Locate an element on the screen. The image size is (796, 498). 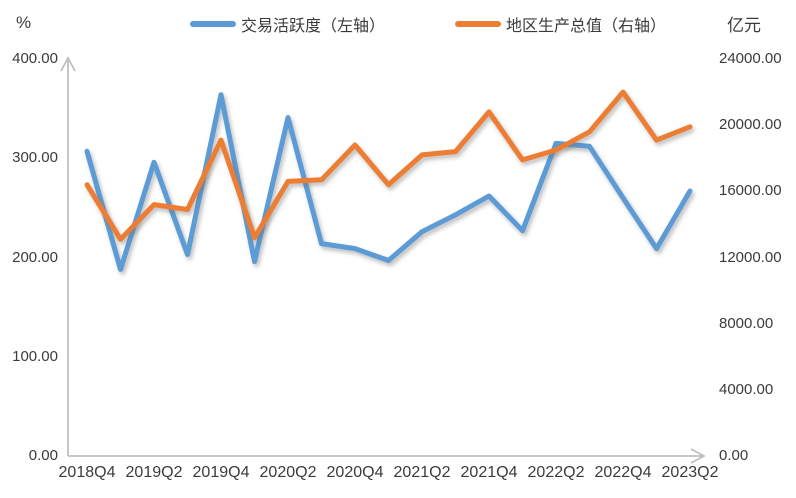
right-axis-tick-label: 8000.00 is located at coordinates (746, 323).